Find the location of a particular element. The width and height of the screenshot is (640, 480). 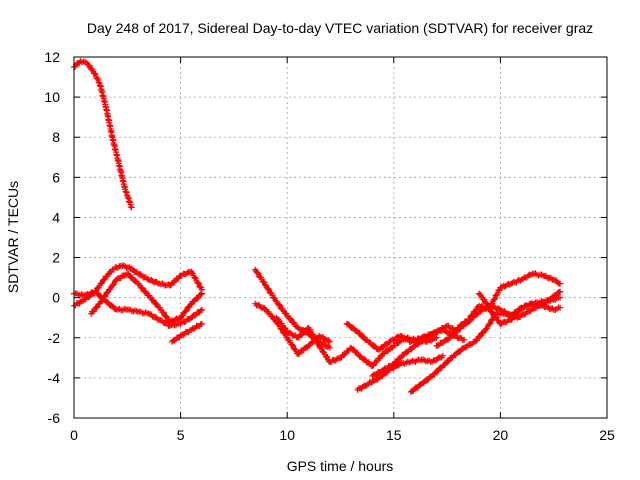

series-s2 is located at coordinates (138, 285).